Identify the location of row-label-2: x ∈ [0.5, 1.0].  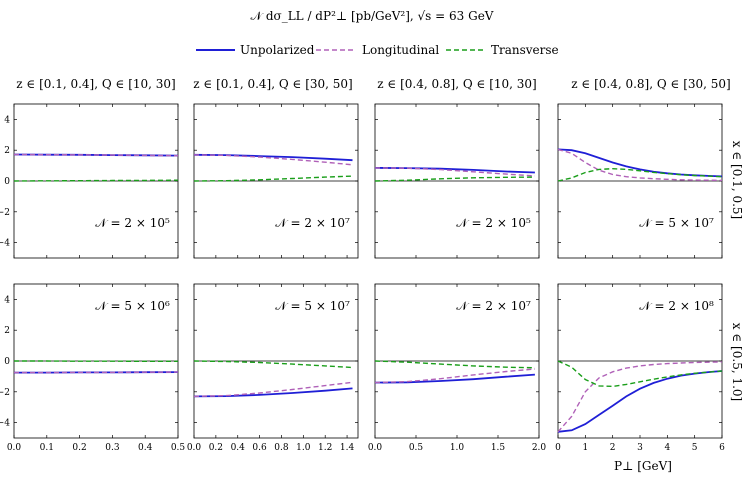
(737, 362).